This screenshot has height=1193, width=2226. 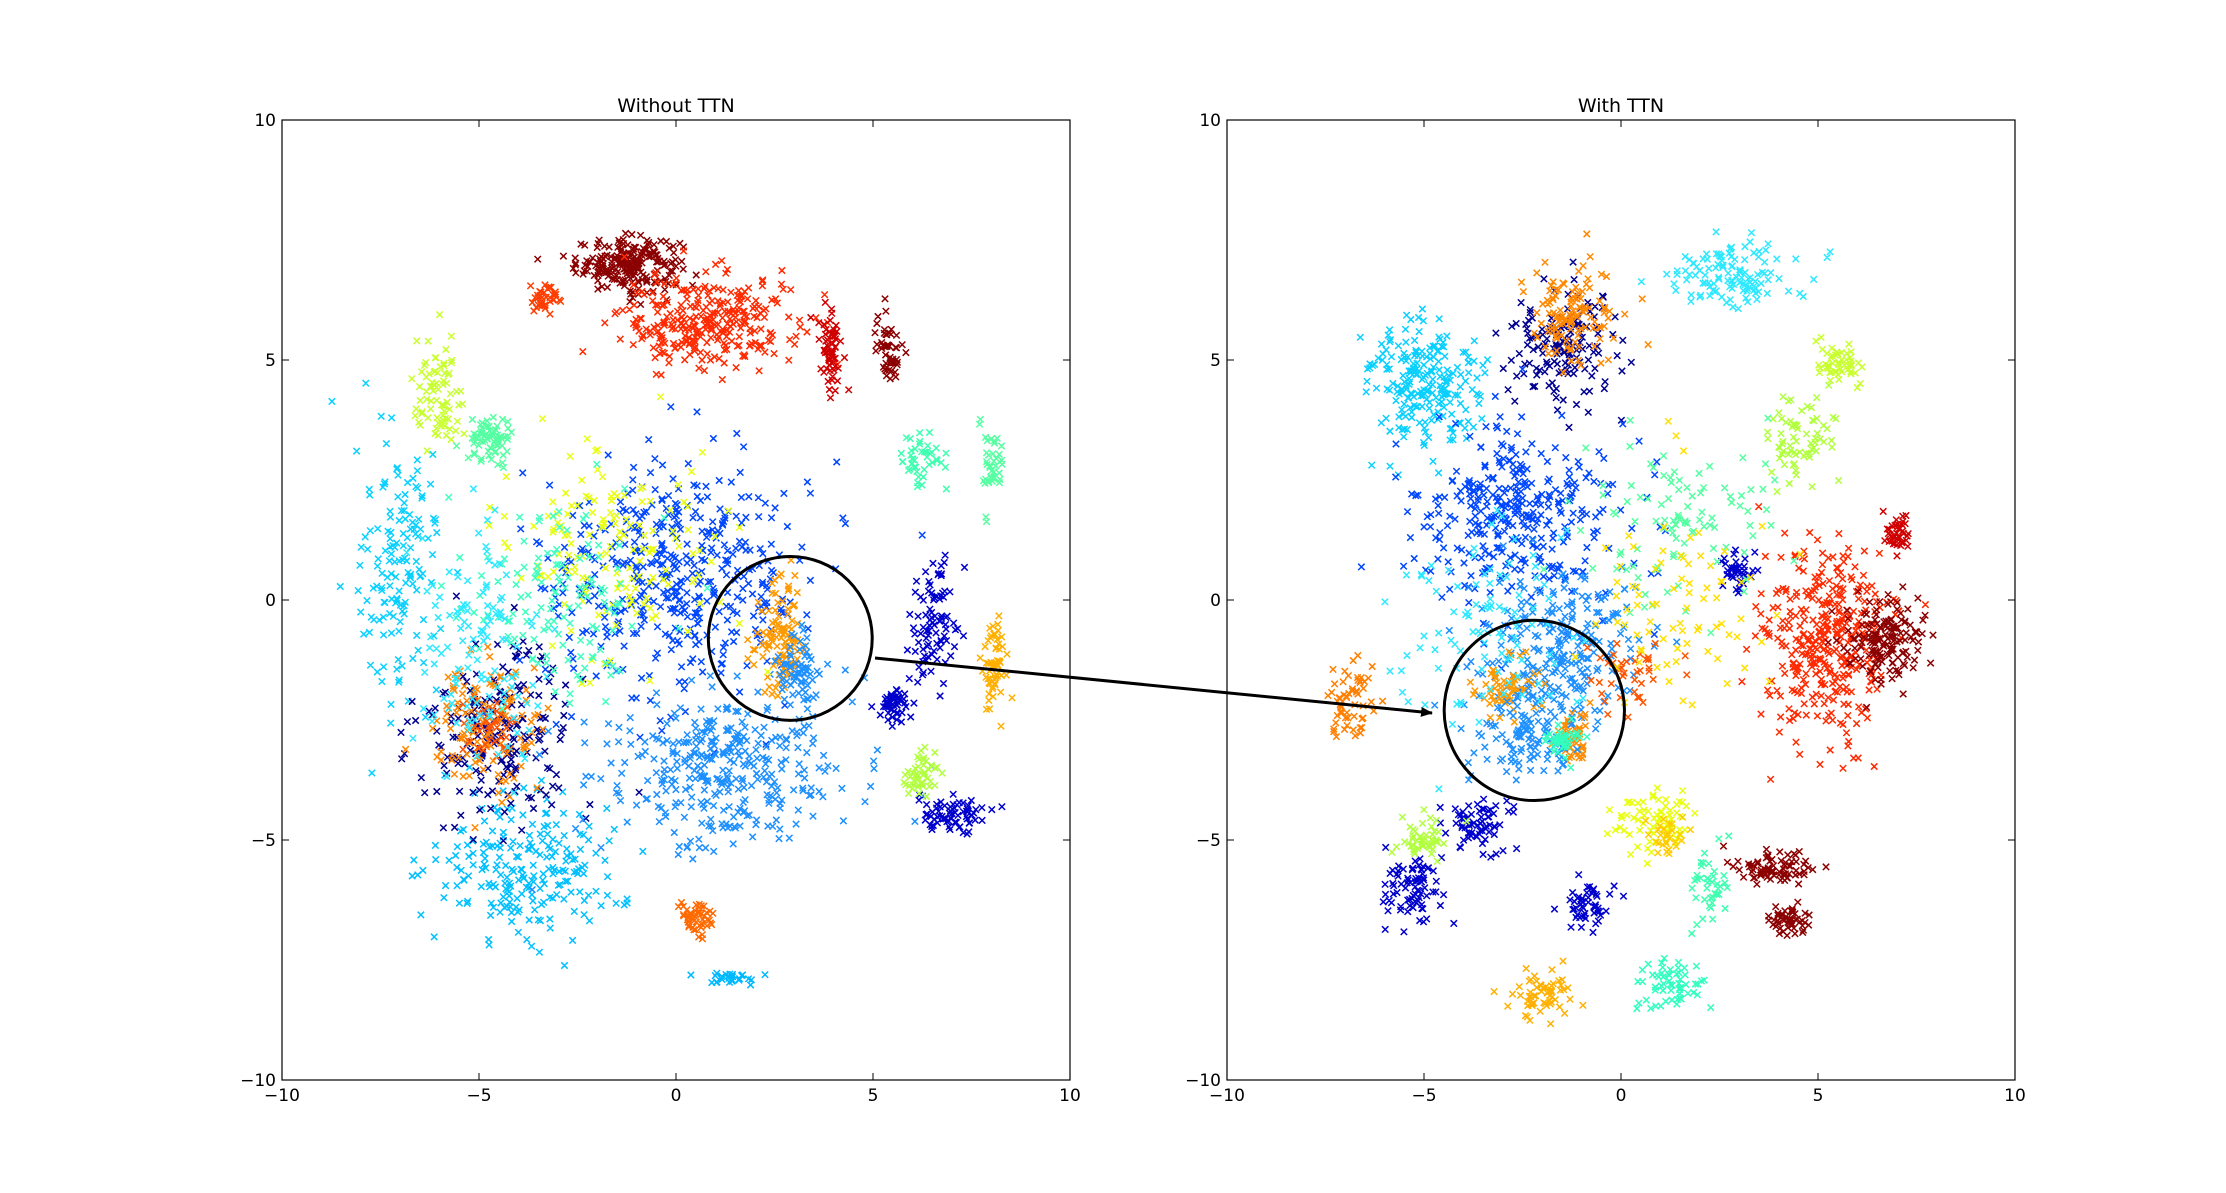 What do you see at coordinates (1621, 106) in the screenshot?
I see `chart-title: With TTN` at bounding box center [1621, 106].